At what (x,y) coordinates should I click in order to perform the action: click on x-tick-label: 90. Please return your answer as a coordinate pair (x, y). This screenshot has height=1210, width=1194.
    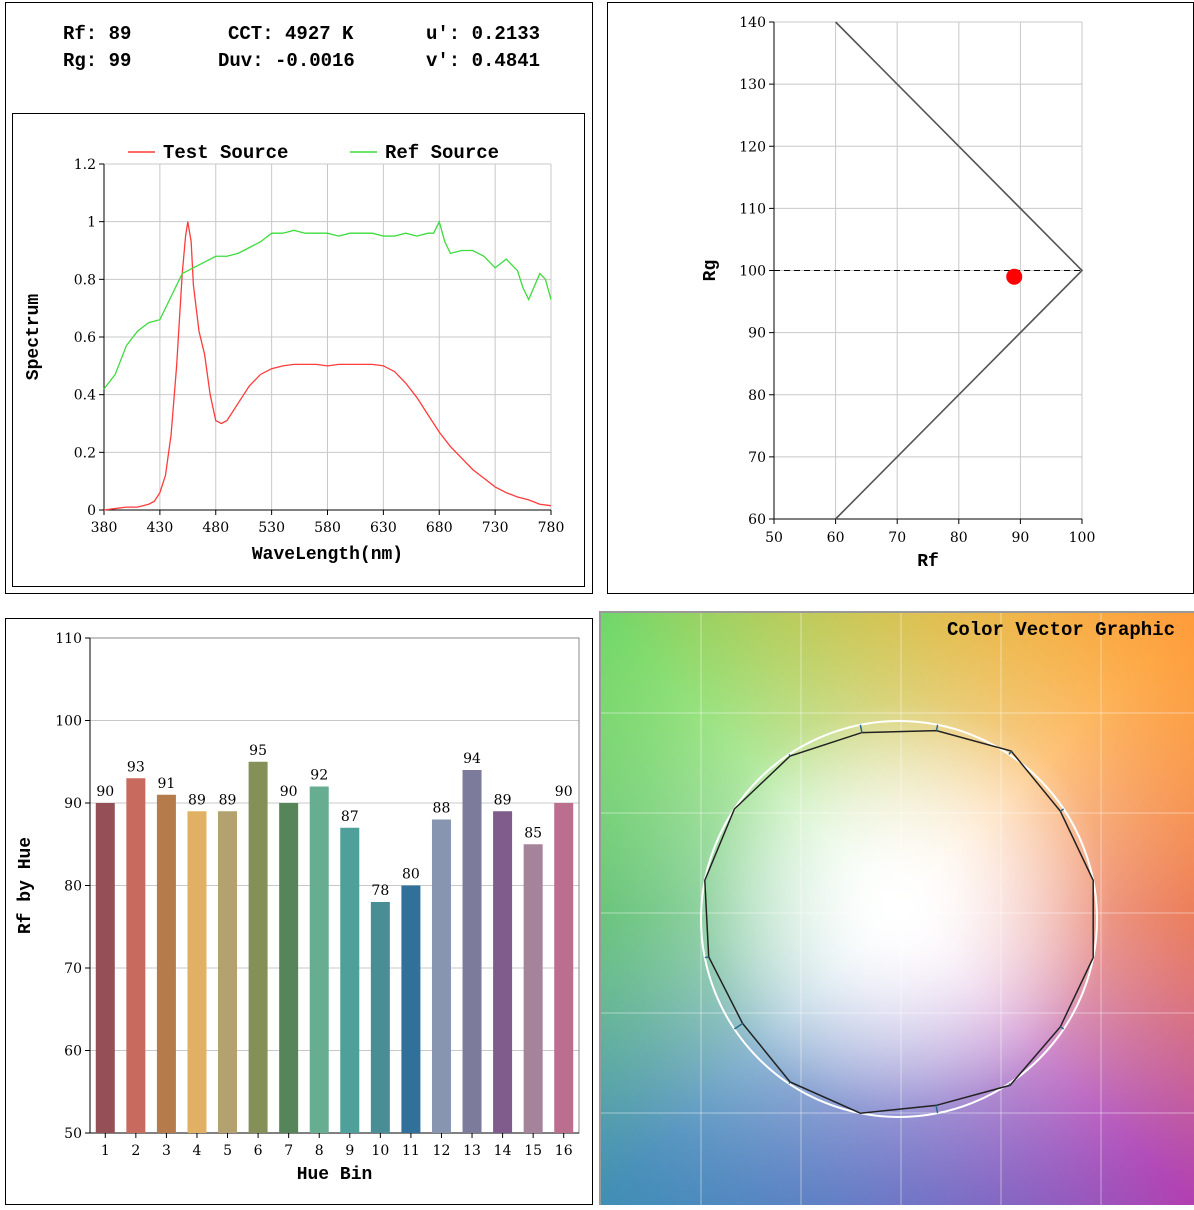
    Looking at the image, I should click on (1020, 538).